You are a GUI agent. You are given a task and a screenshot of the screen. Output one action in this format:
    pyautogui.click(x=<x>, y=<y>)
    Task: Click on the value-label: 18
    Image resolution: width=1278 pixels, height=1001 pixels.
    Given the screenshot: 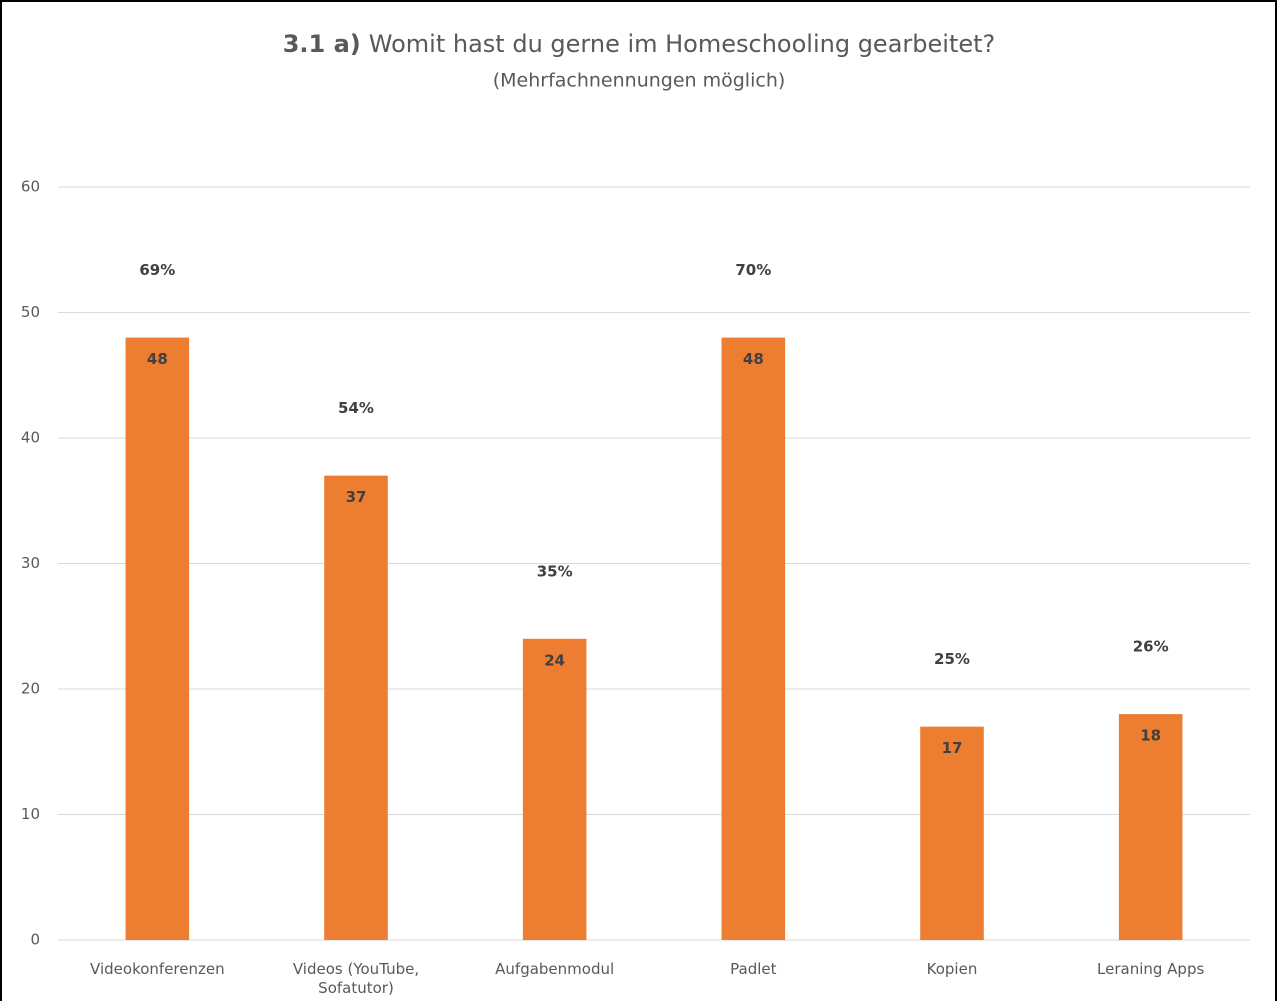 What is the action you would take?
    pyautogui.click(x=1150, y=736)
    